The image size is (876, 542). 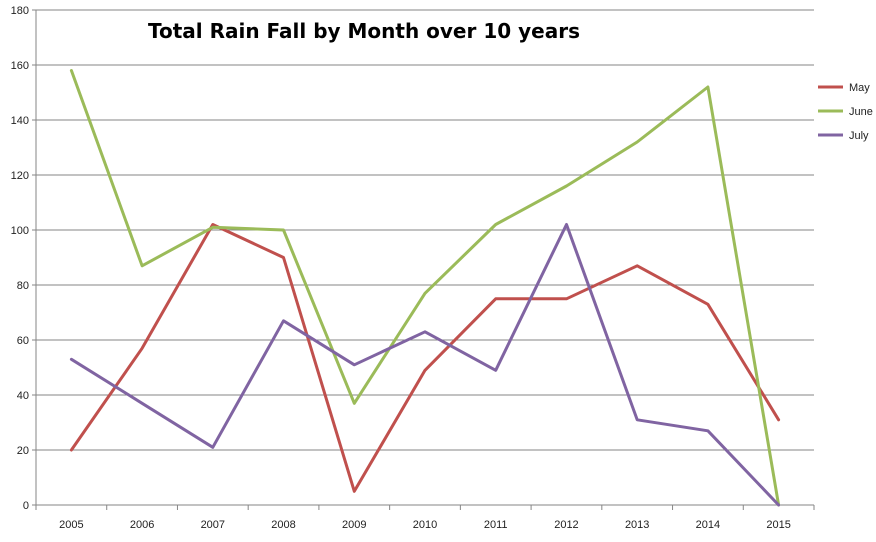 What do you see at coordinates (23, 258) in the screenshot?
I see `y-axis-ticks: 0 20 40 60 80 100 120 140 160 180` at bounding box center [23, 258].